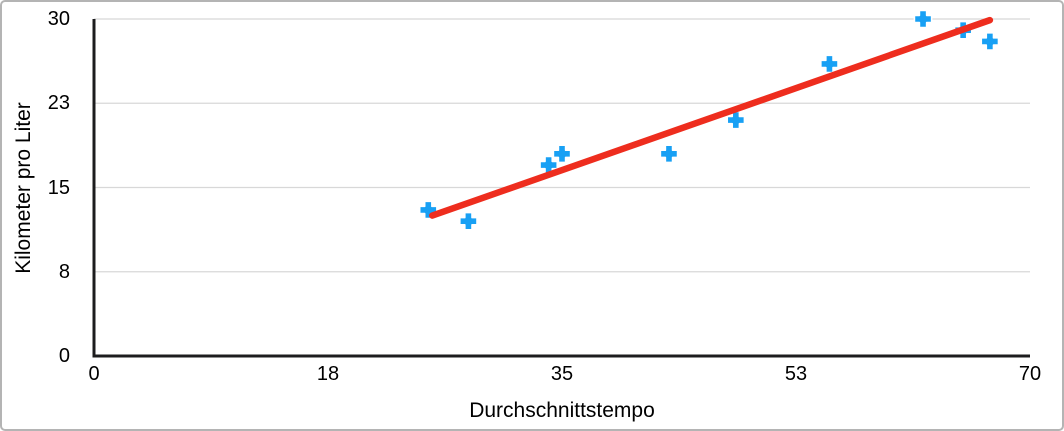 The image size is (1064, 431). Describe the element at coordinates (64, 271) in the screenshot. I see `y-tick-label: 8` at that location.